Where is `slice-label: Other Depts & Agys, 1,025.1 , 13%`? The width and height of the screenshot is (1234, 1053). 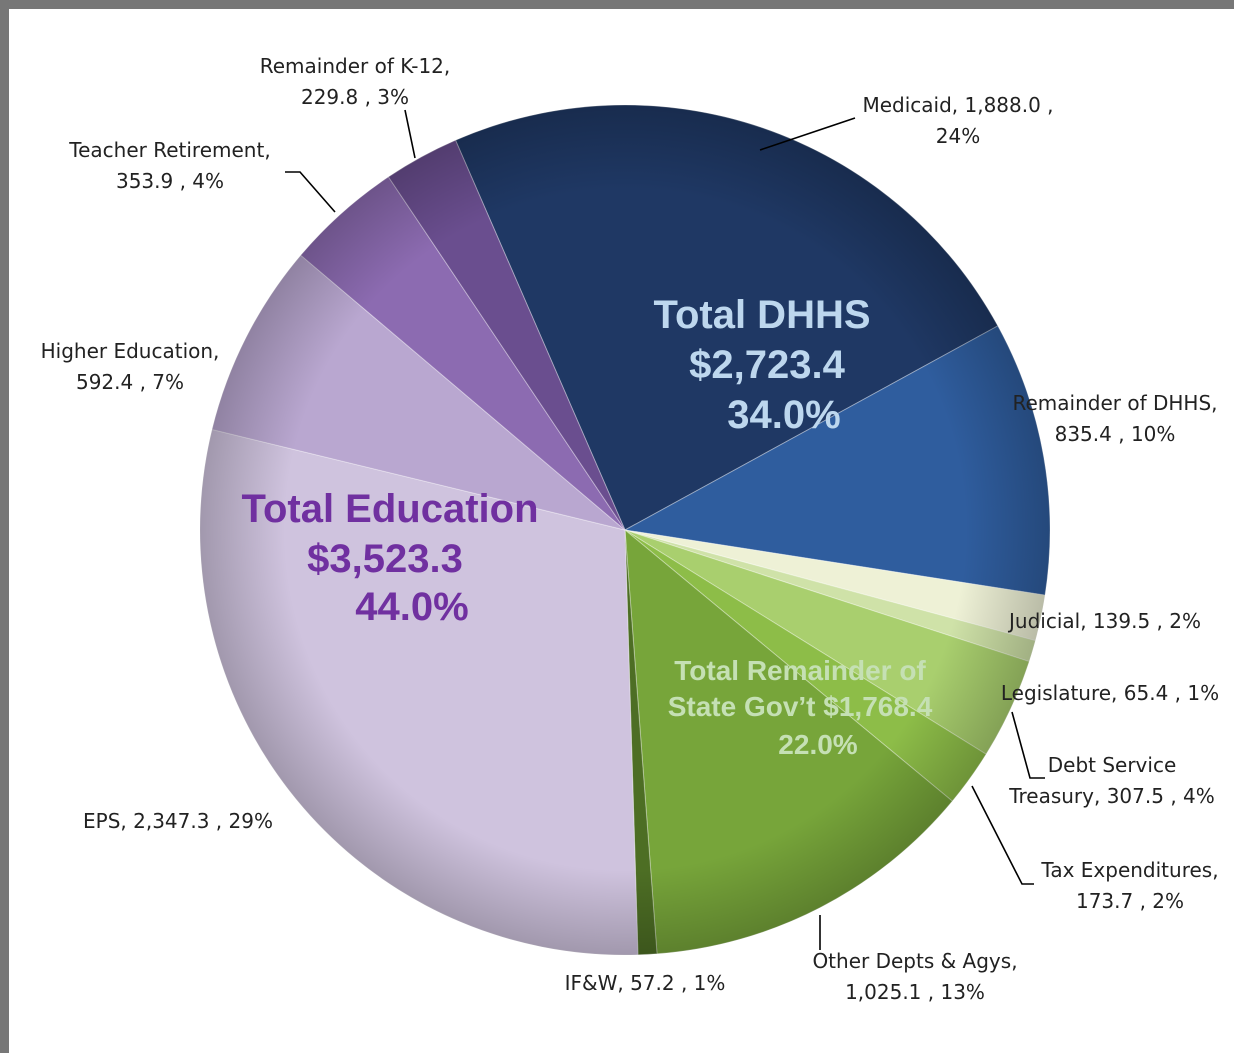
slice-label: Other Depts & Agys, 1,025.1 , 13% is located at coordinates (914, 976).